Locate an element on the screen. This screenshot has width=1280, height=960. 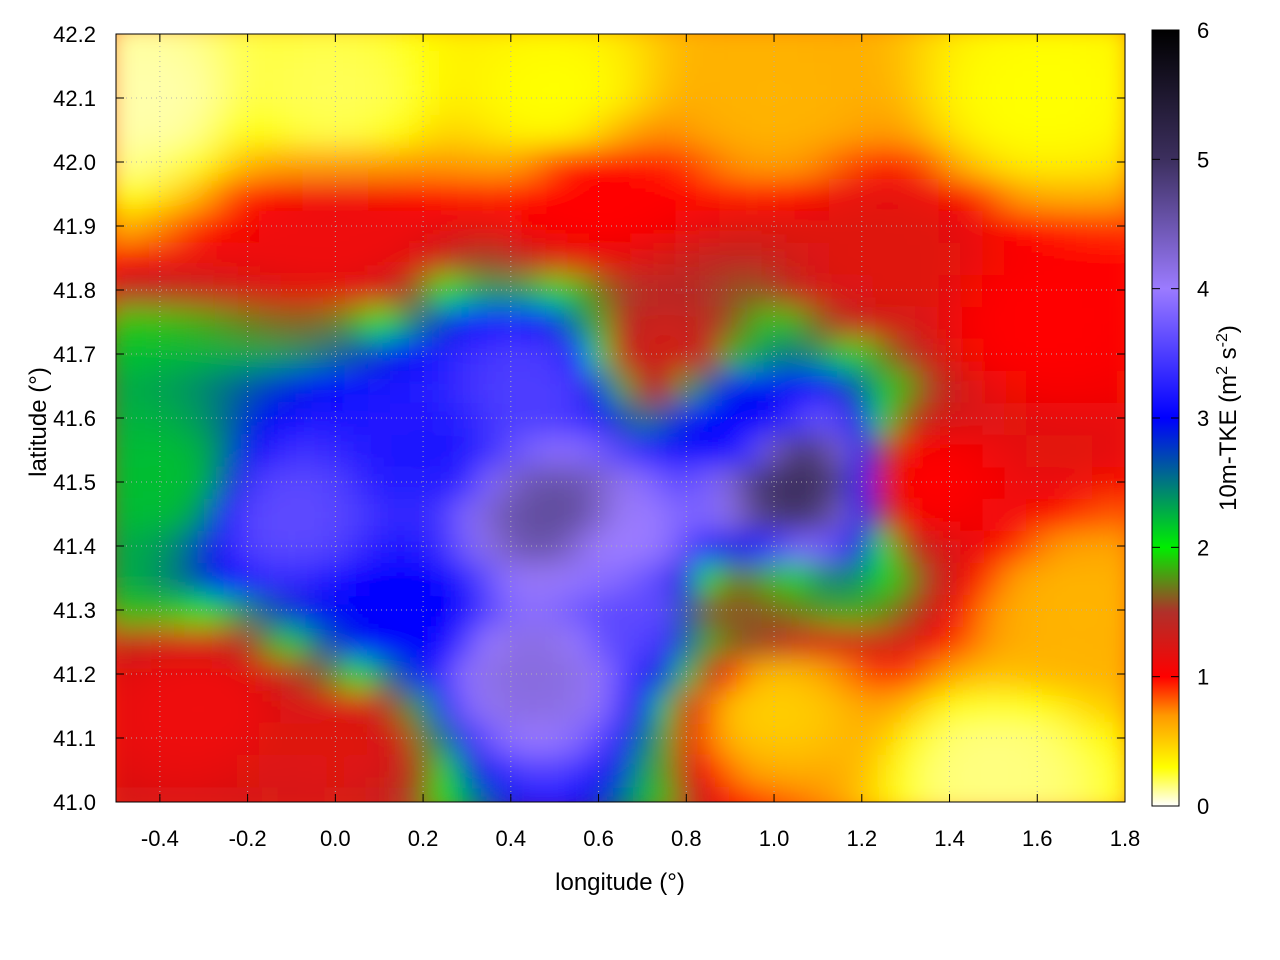
y-tick-label: 41.3 is located at coordinates (74, 610).